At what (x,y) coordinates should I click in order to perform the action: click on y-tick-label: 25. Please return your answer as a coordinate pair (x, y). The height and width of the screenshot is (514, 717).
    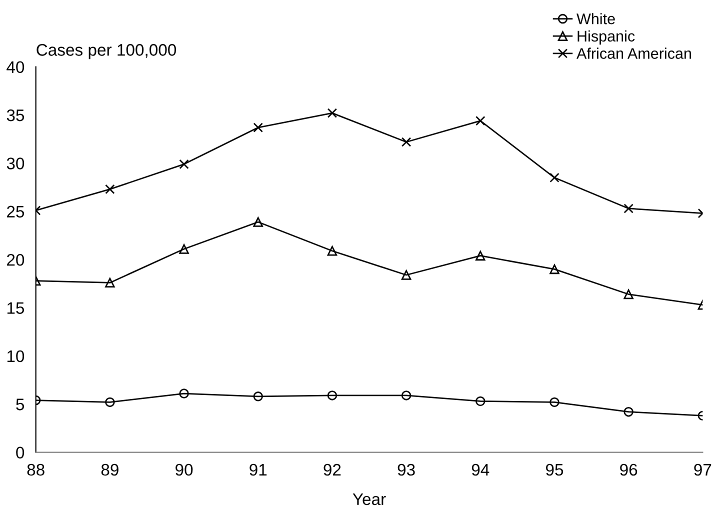
    Looking at the image, I should click on (15, 212).